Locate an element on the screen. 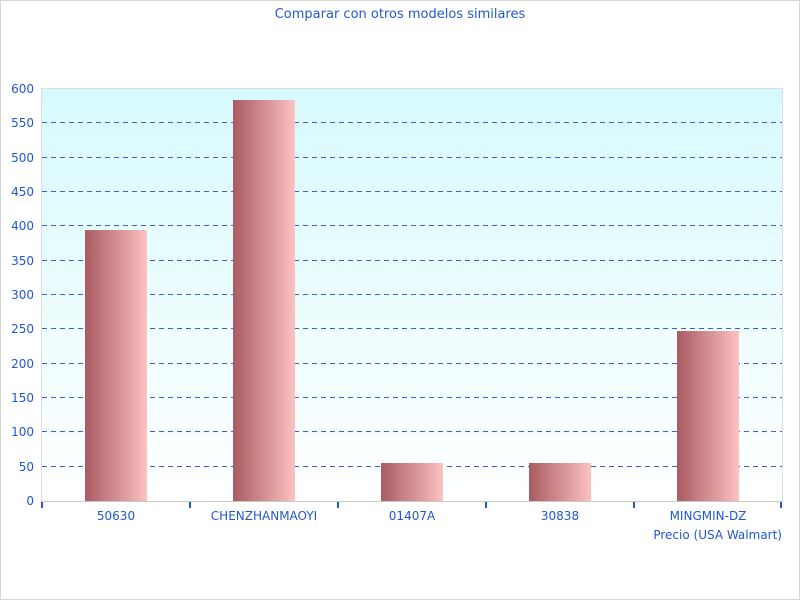  y-axis-labels: 0 50 100 150 200 250 300 350 400 450 500 550 600 is located at coordinates (17, 295).